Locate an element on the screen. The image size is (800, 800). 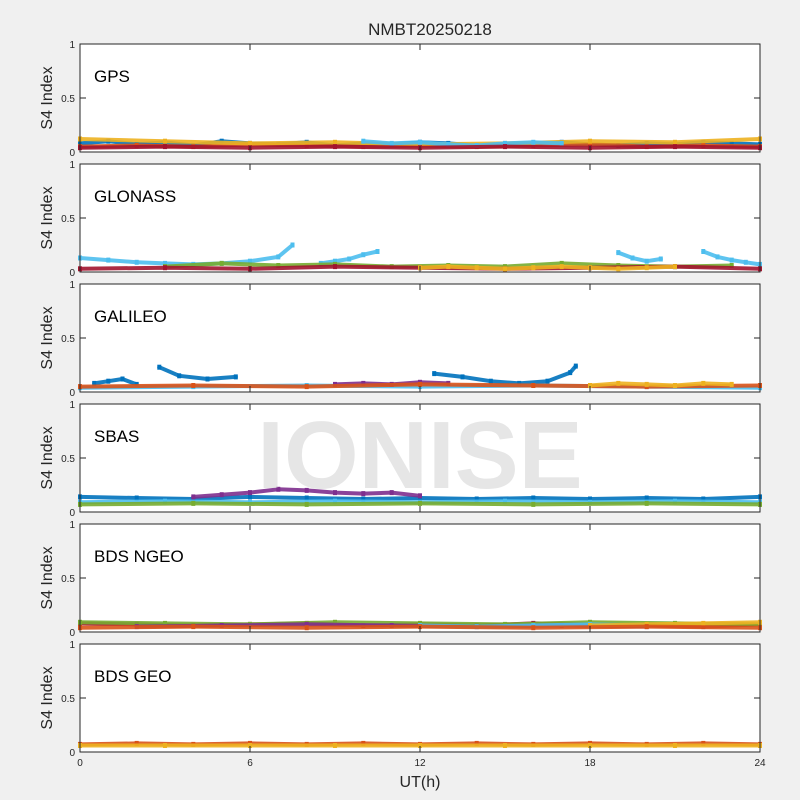
x-tick-label: 0 is located at coordinates (80, 763).